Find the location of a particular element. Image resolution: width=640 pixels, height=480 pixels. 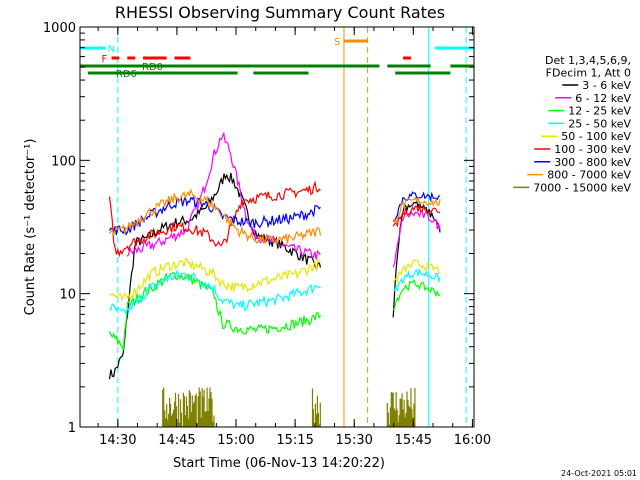

x-tick-label-6: 16:00 is located at coordinates (472, 440).